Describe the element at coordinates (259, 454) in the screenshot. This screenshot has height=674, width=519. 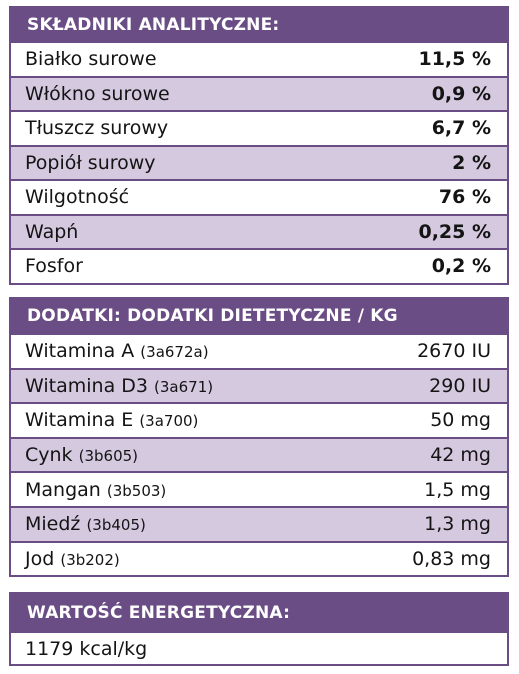
I see `table-row: Cynk (3b605) 42 mg` at that location.